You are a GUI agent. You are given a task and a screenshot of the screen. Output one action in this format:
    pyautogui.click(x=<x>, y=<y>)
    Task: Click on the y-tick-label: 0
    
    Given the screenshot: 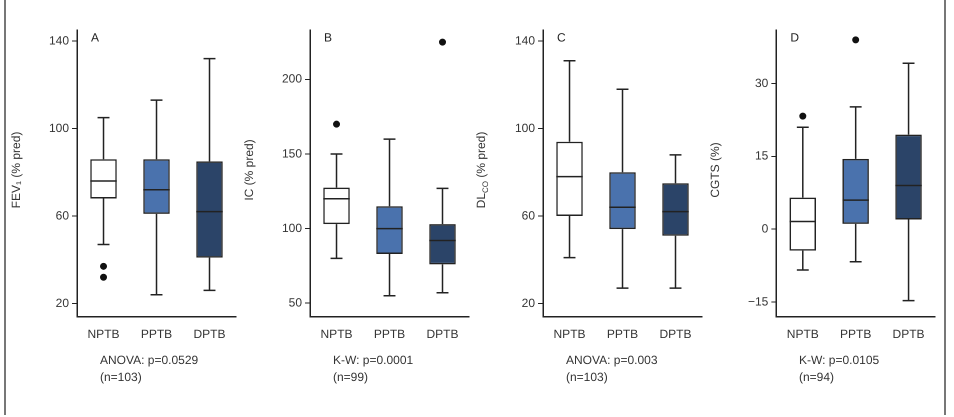 What is the action you would take?
    pyautogui.click(x=765, y=229)
    